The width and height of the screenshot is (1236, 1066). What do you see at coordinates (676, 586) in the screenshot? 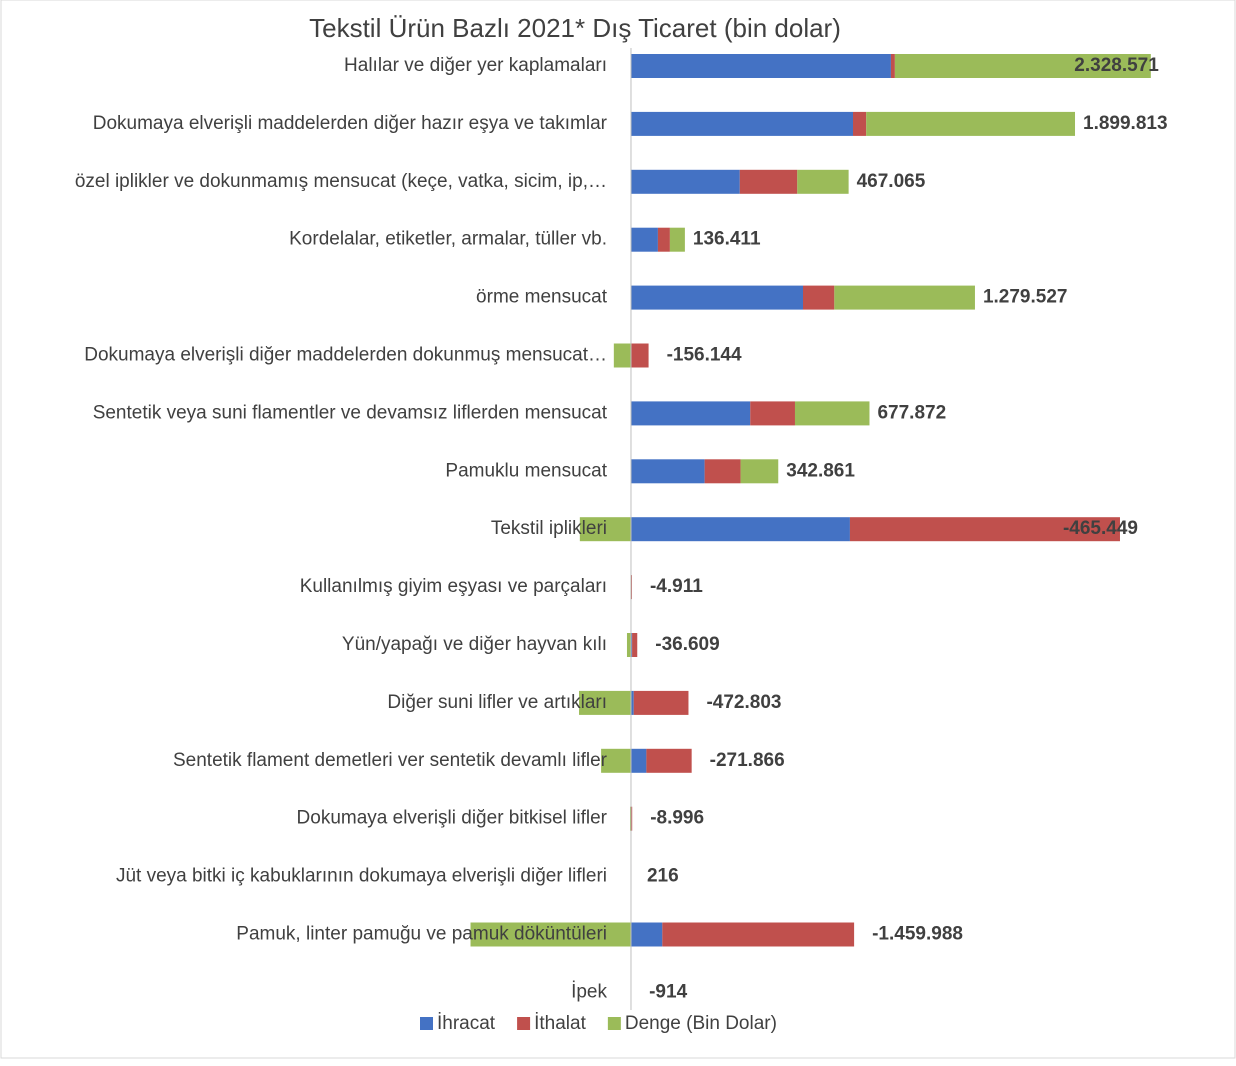
I see `data-label: -4.911` at bounding box center [676, 586].